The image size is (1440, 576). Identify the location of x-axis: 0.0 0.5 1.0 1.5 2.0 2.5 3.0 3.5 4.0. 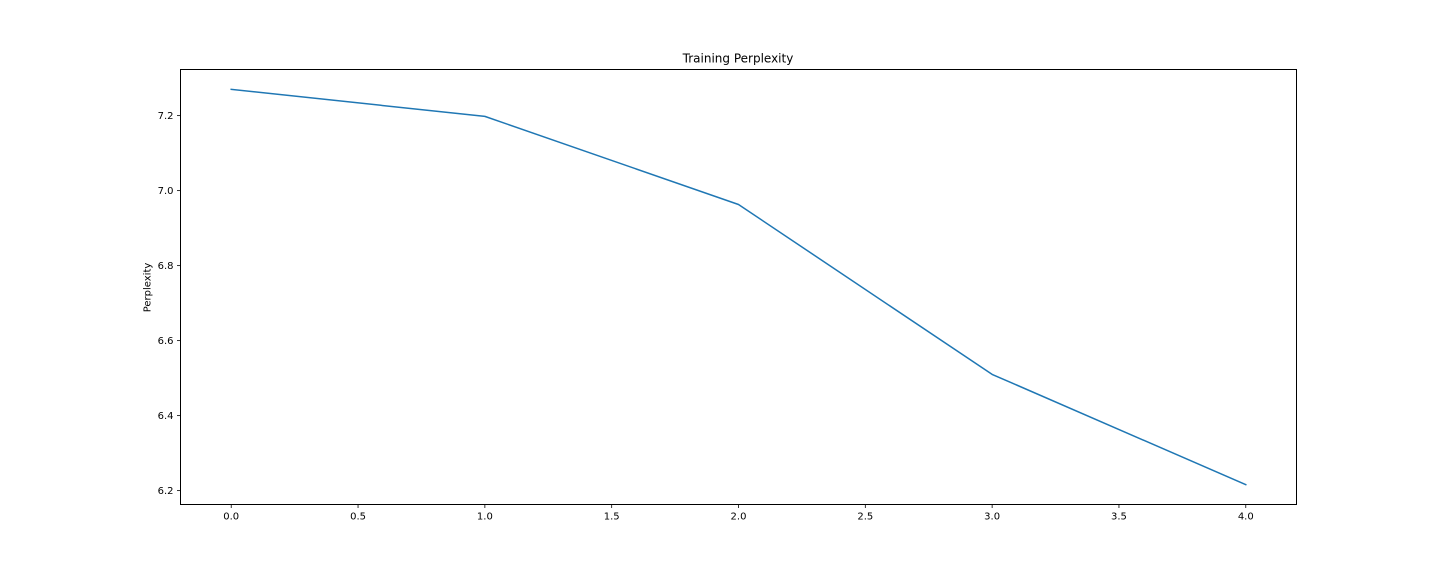
(738, 513).